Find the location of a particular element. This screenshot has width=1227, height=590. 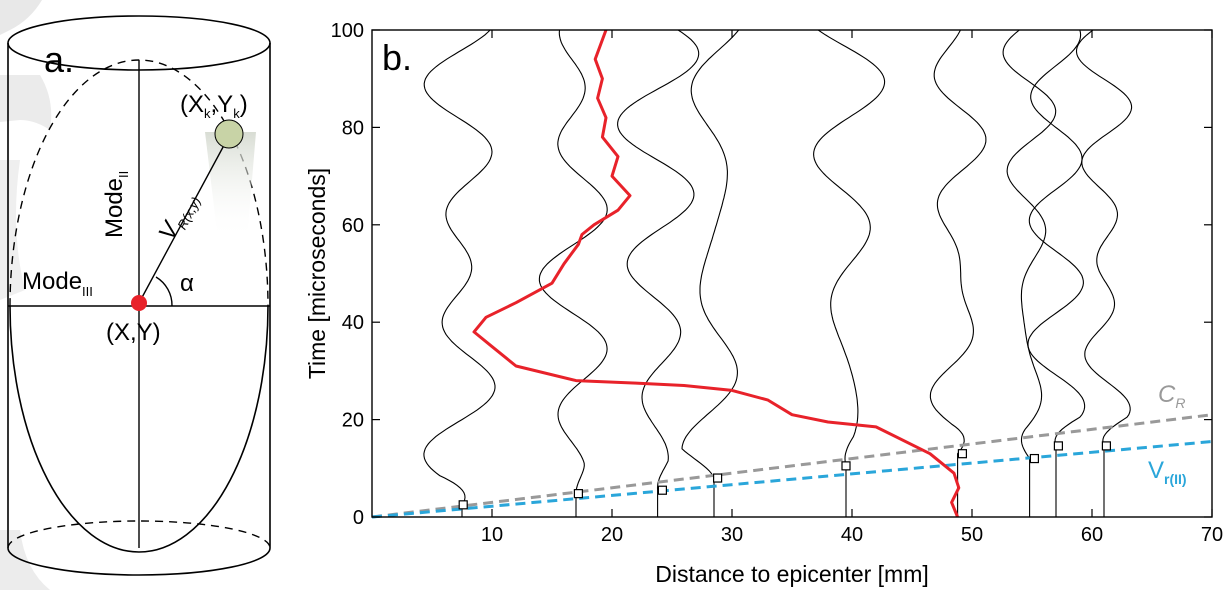

origin-point is located at coordinates (139, 303).